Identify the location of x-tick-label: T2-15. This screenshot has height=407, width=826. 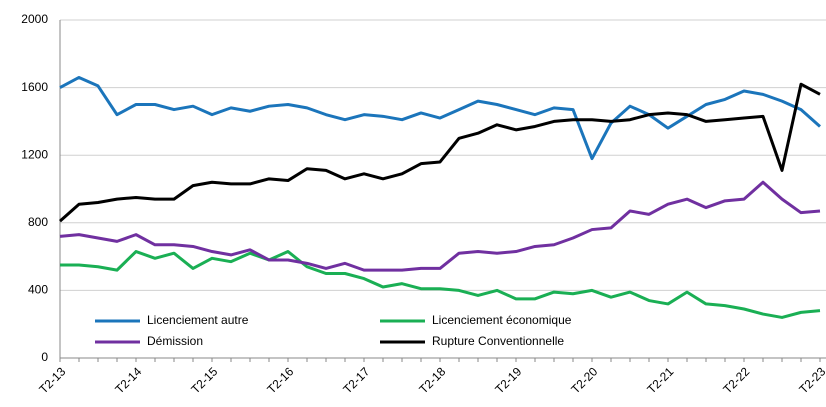
(204, 380).